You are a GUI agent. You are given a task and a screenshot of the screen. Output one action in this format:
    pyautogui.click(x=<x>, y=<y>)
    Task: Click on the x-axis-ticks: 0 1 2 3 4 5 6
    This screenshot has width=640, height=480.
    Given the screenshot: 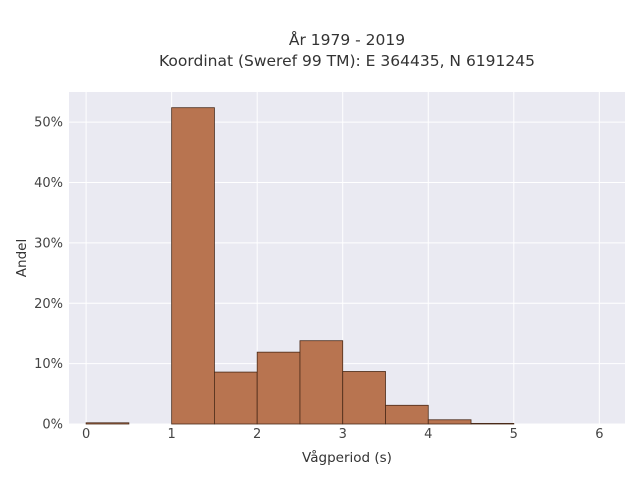 What is the action you would take?
    pyautogui.click(x=343, y=434)
    